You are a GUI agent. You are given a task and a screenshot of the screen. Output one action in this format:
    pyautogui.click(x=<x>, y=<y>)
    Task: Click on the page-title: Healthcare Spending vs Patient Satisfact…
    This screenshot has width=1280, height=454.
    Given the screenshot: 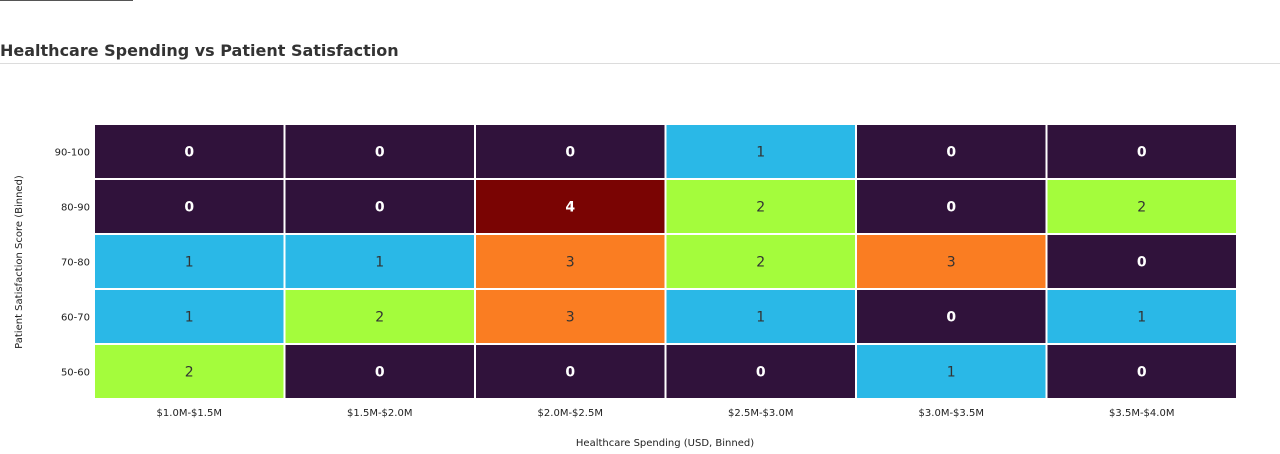 What is the action you would take?
    pyautogui.click(x=199, y=50)
    